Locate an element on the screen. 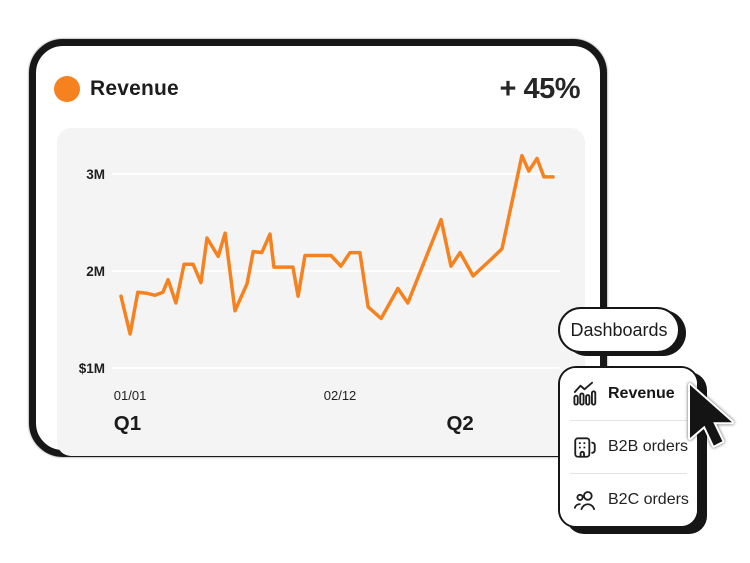 The image size is (750, 563). revenue-chart-icon is located at coordinates (585, 393).